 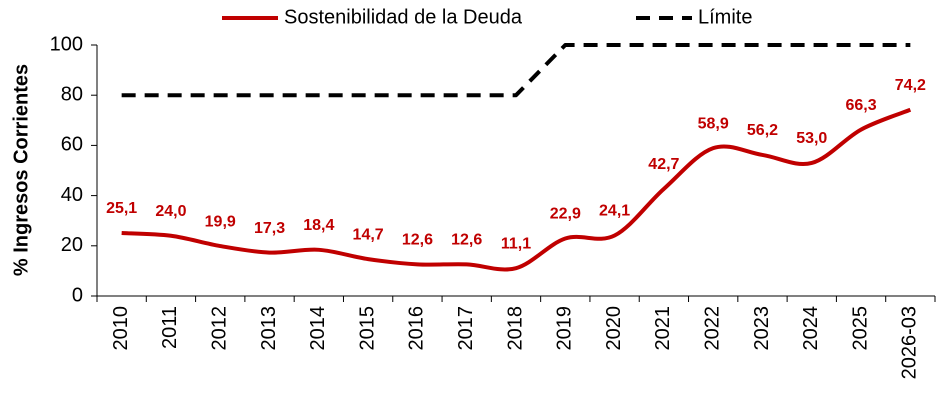 I want to click on y-tick-label: 100, so click(x=66, y=44).